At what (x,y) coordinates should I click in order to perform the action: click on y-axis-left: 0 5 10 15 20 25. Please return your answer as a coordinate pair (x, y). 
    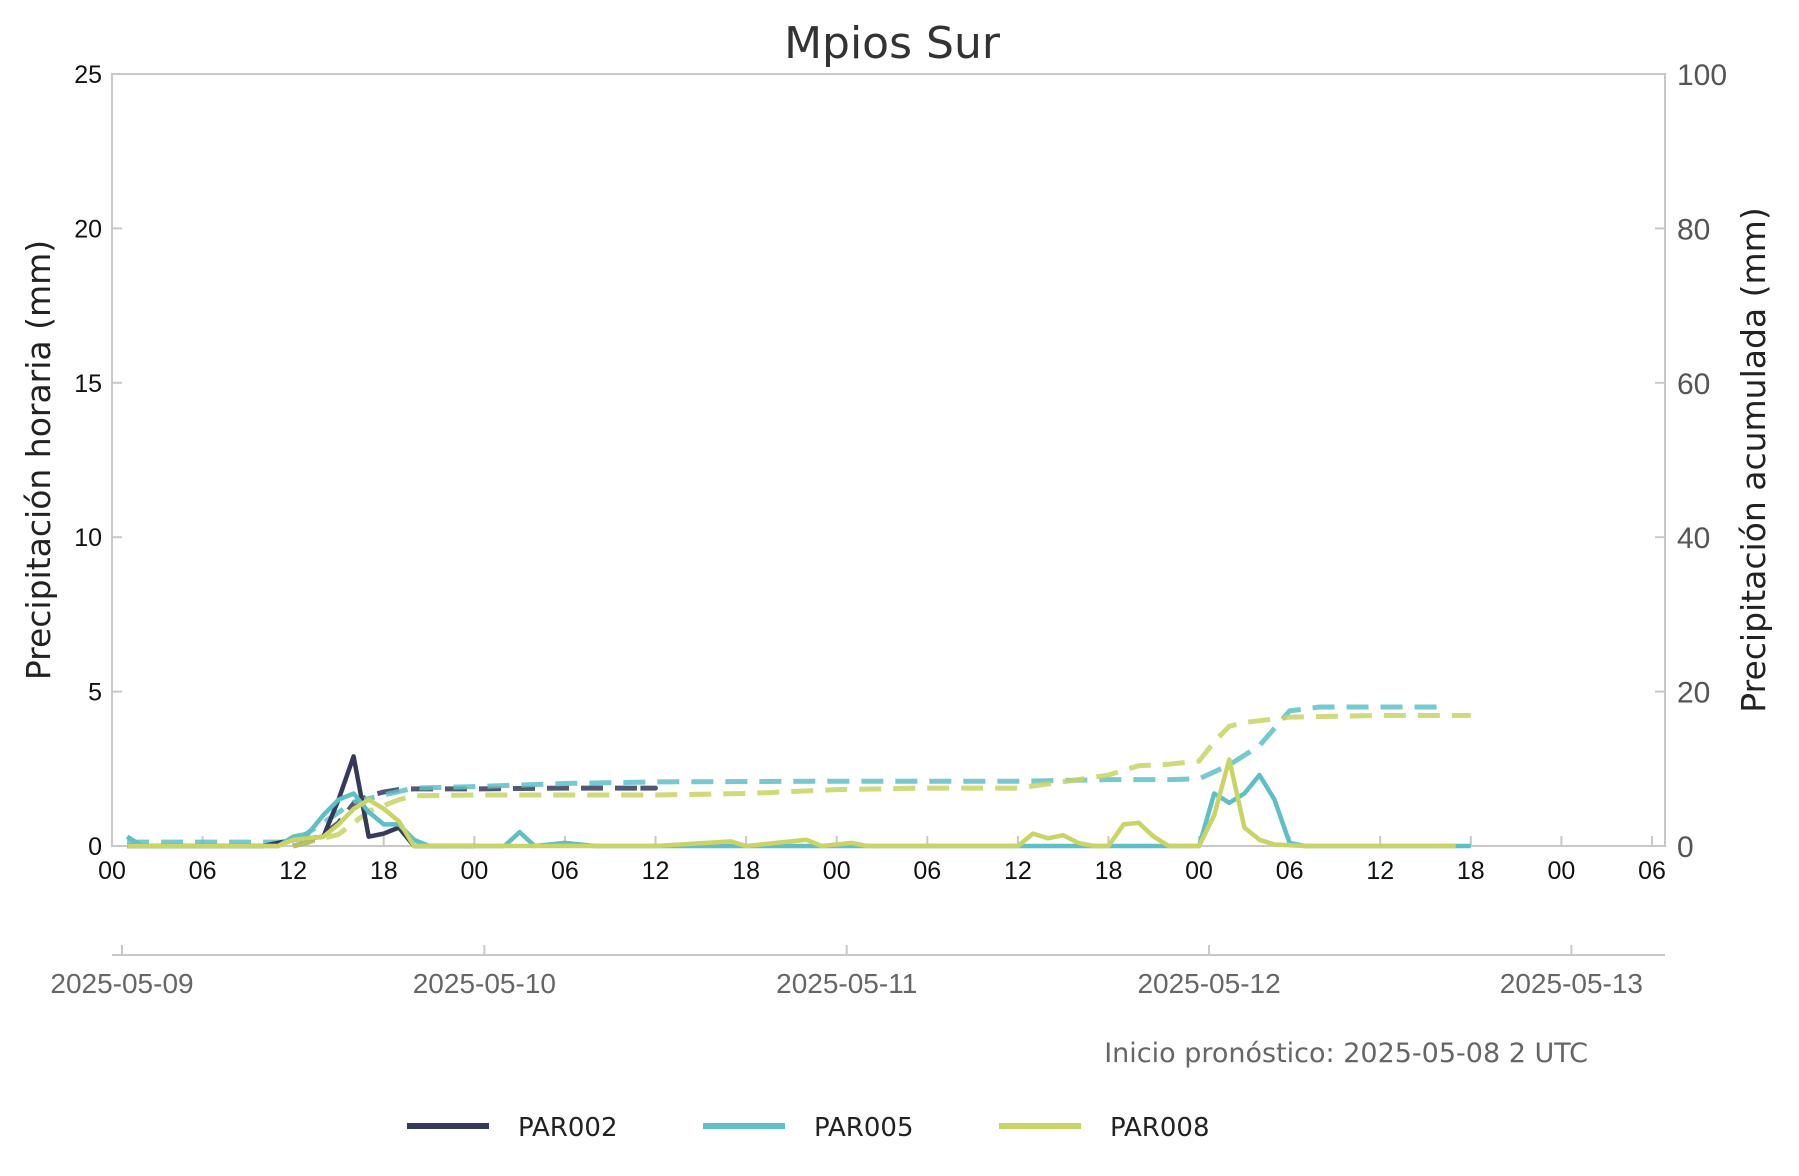
    Looking at the image, I should click on (98, 461).